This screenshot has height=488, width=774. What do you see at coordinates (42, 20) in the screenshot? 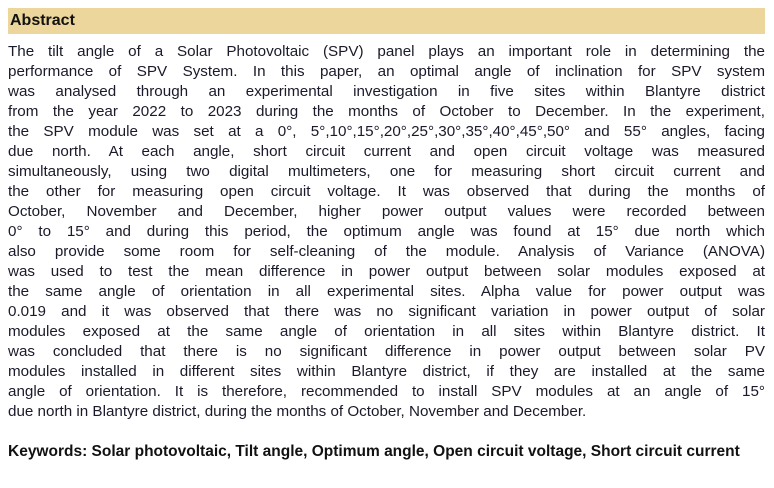
I see `section-title: Abstract` at bounding box center [42, 20].